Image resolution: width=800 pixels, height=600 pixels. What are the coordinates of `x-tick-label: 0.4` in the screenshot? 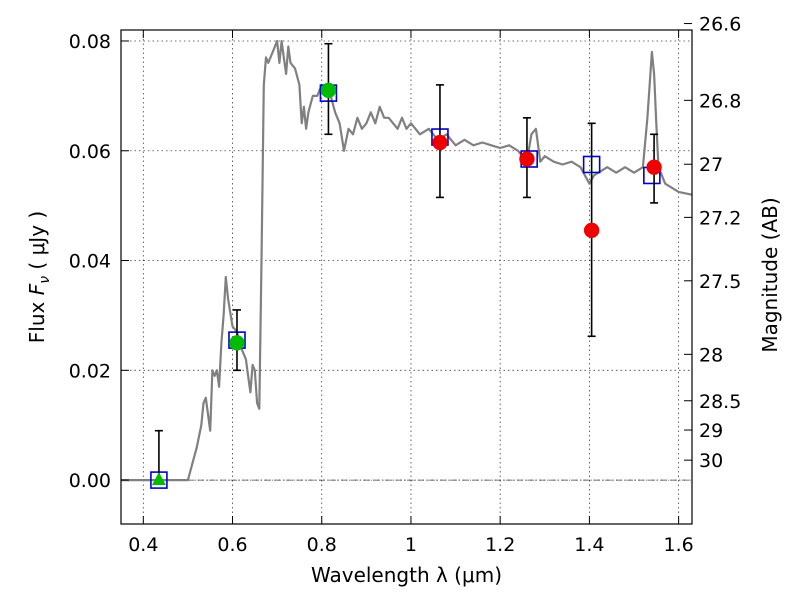 It's located at (143, 545).